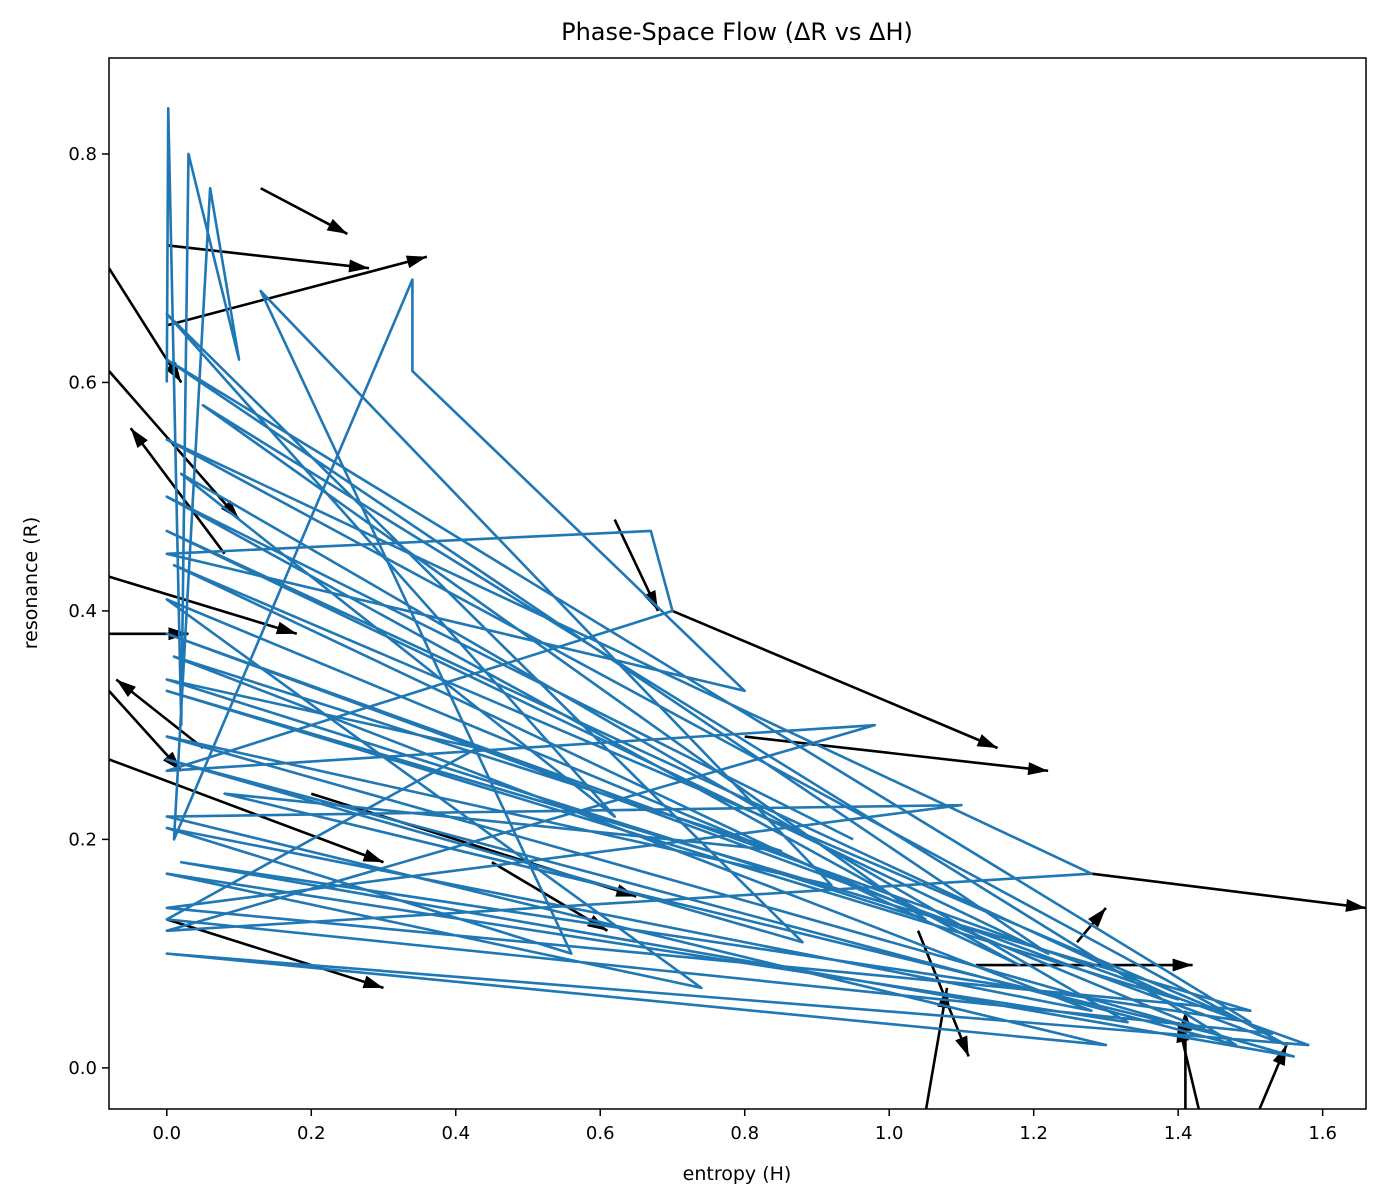 The height and width of the screenshot is (1203, 1384). I want to click on x-tick-label: 0.6, so click(600, 1133).